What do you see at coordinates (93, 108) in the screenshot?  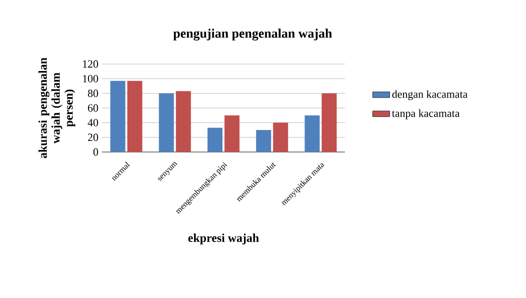 I see `y-tick-label: 60` at bounding box center [93, 108].